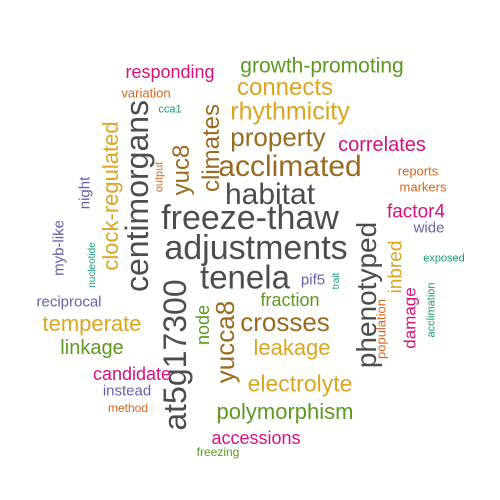  Describe the element at coordinates (292, 347) in the screenshot. I see `word-leakage: leakage` at that location.